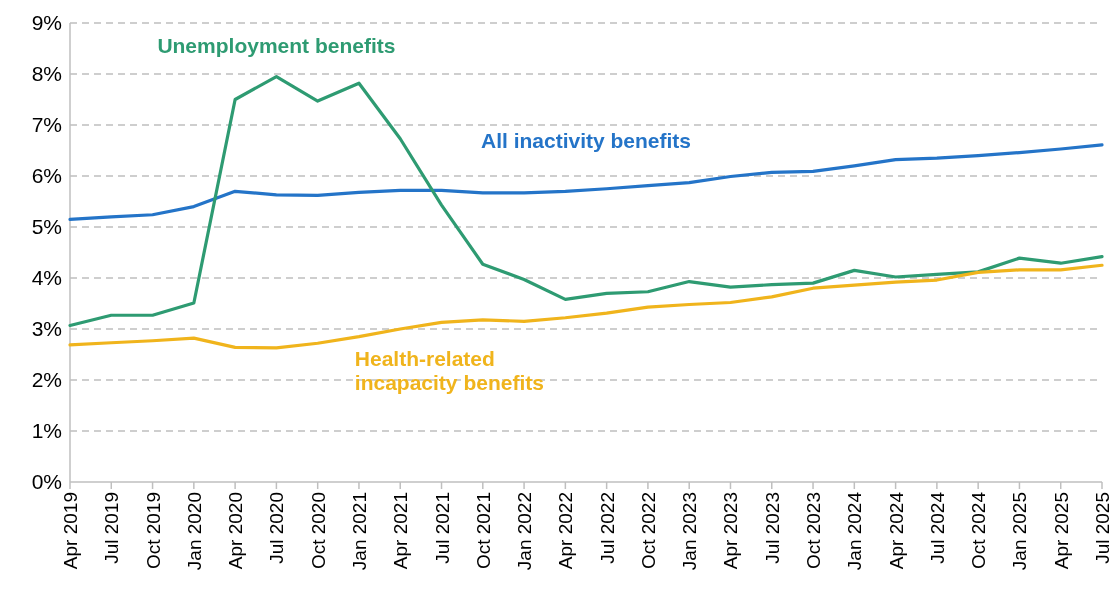  What do you see at coordinates (442, 528) in the screenshot?
I see `x-tick-label: Jul 2021` at bounding box center [442, 528].